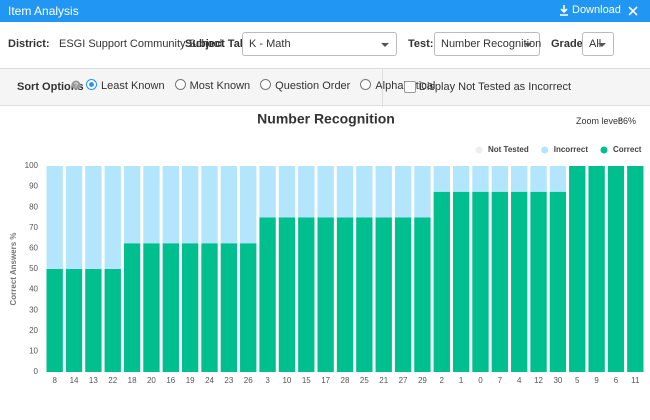  I want to click on subject-select: K - Math, so click(319, 44).